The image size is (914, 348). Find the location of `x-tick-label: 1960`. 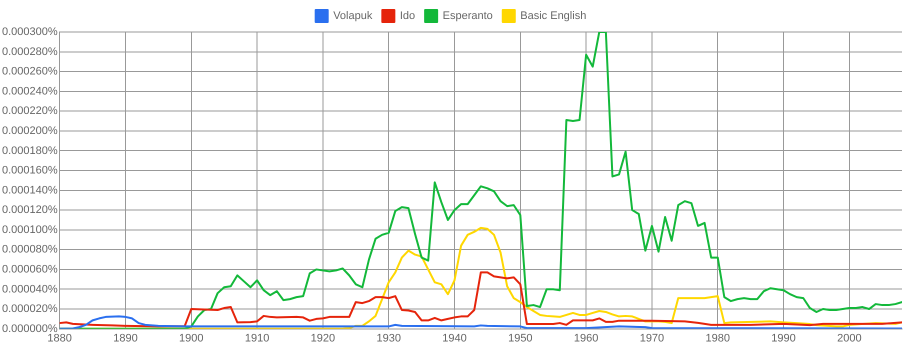

x-tick-label: 1960 is located at coordinates (586, 338).